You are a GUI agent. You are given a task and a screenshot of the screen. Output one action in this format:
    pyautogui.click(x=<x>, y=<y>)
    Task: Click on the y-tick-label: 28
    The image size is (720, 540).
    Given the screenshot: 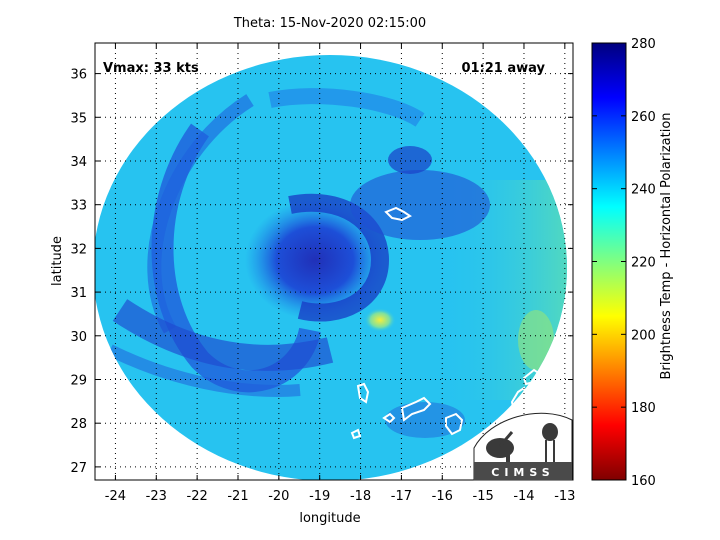 What is the action you would take?
    pyautogui.click(x=78, y=424)
    